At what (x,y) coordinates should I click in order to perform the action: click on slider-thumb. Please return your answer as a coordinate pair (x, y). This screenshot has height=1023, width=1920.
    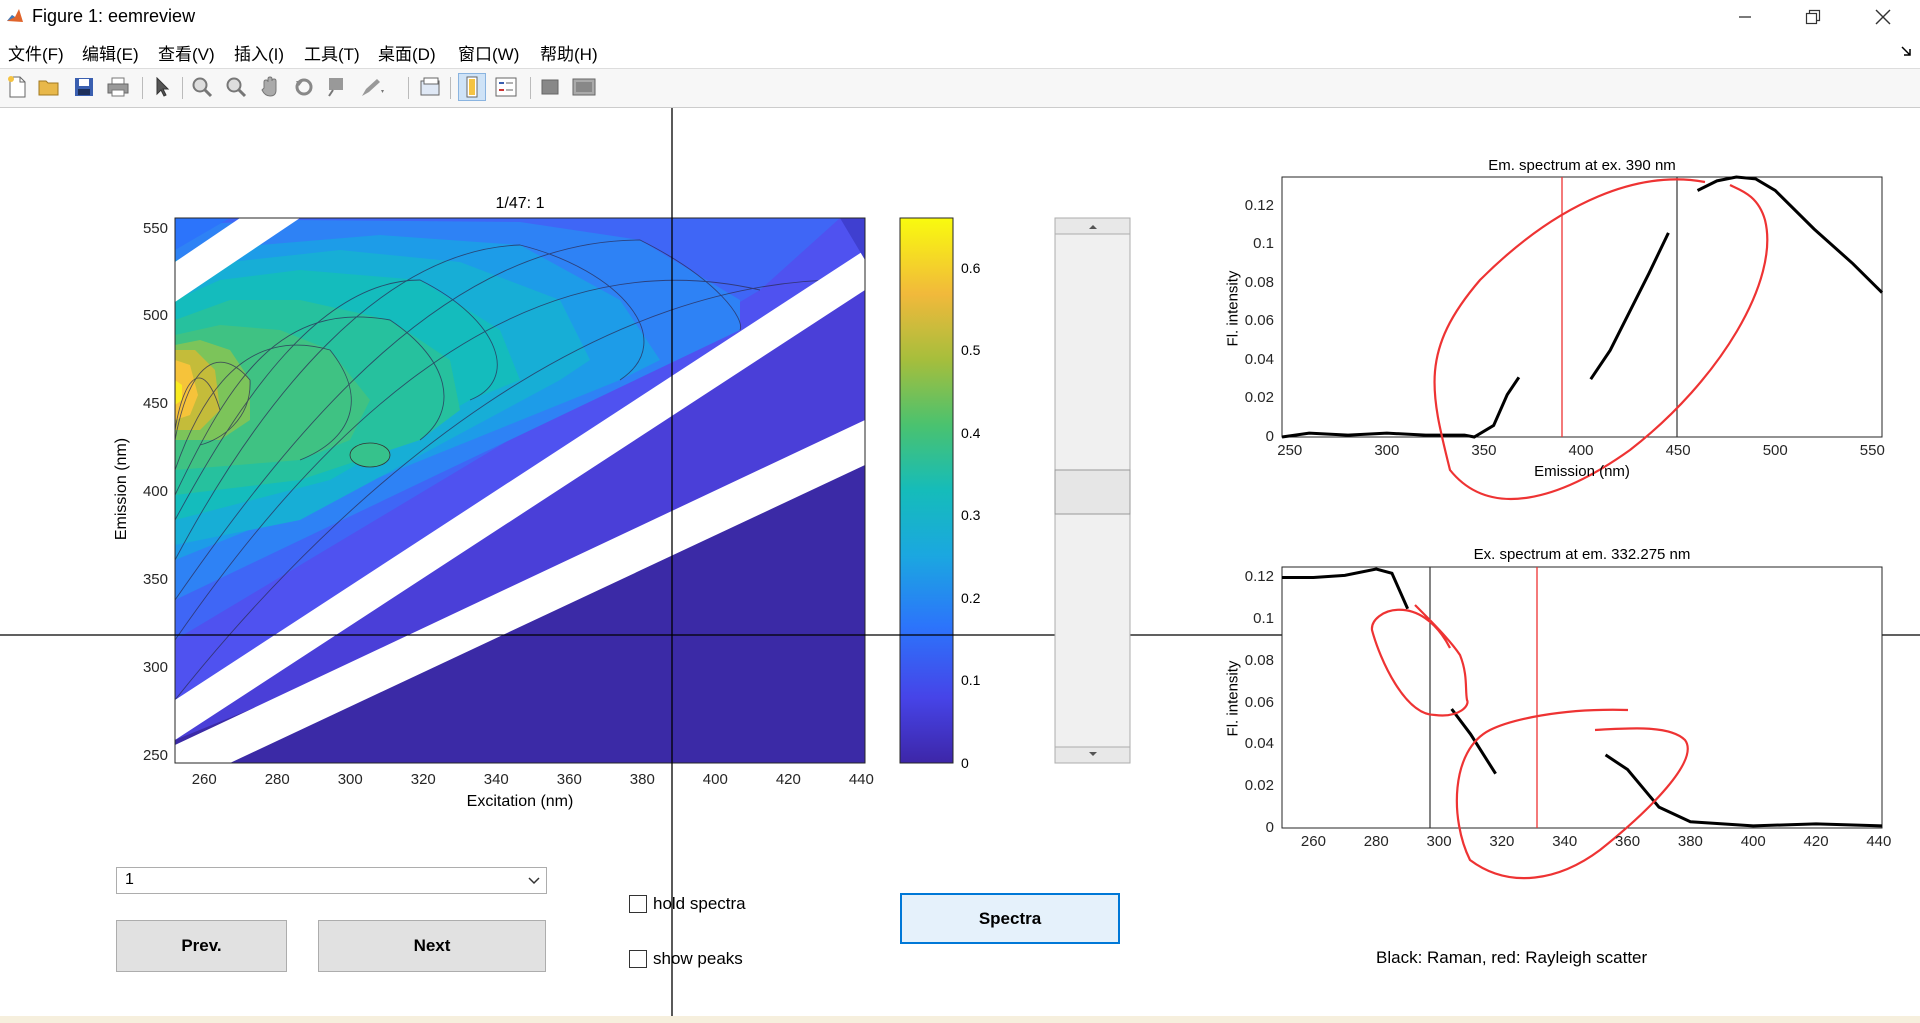
    Looking at the image, I should click on (1092, 492).